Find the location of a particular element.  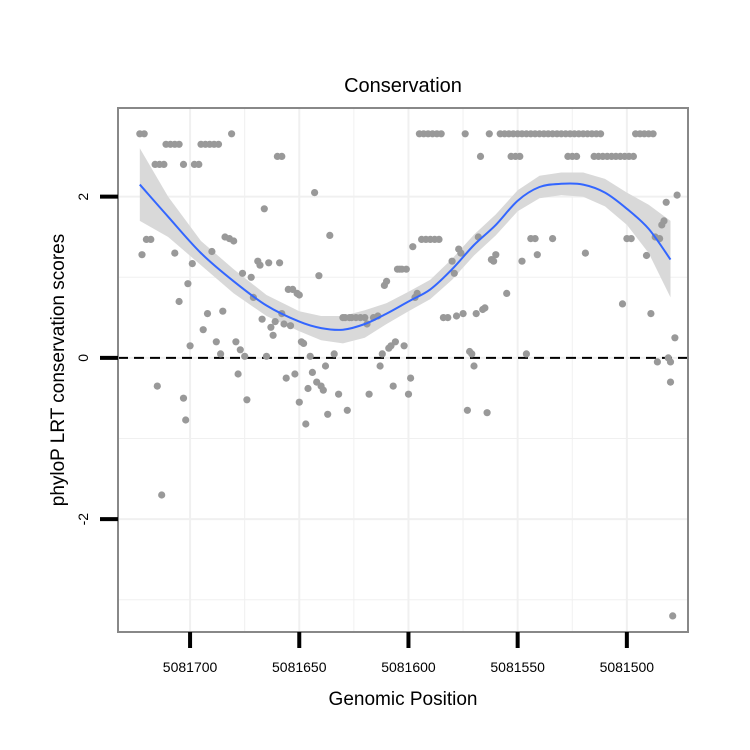

smooth-trend-line is located at coordinates (405, 256).